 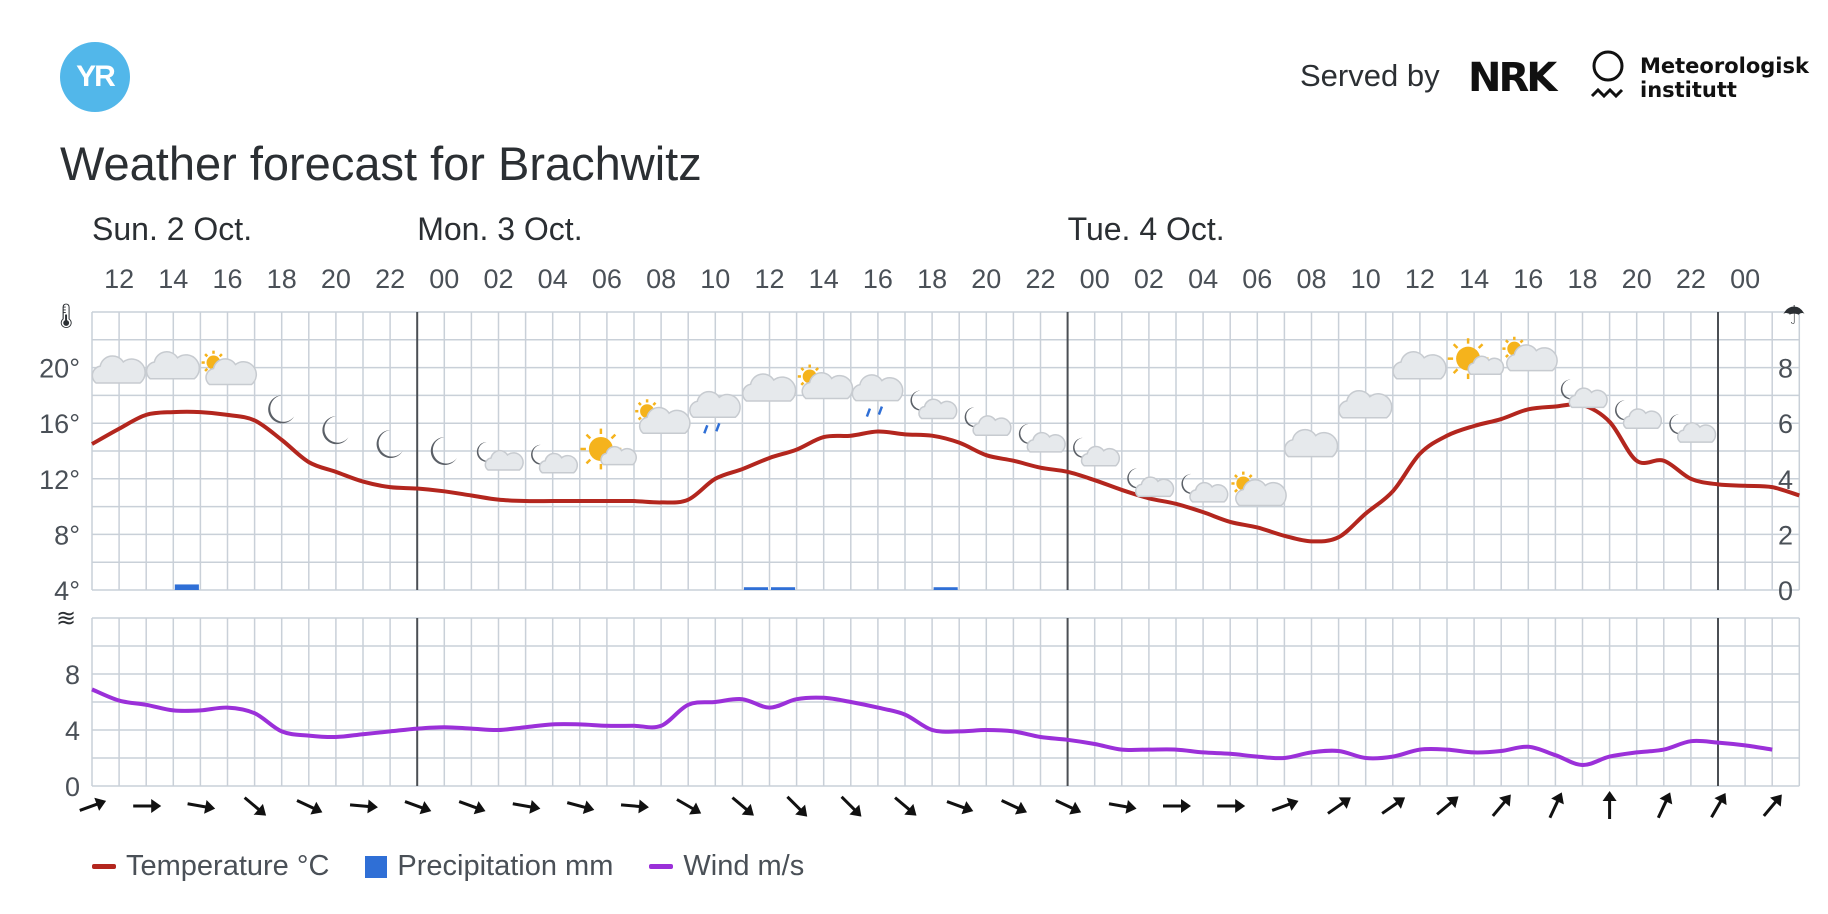 What do you see at coordinates (1785, 424) in the screenshot?
I see `precipitation-tick: 6` at bounding box center [1785, 424].